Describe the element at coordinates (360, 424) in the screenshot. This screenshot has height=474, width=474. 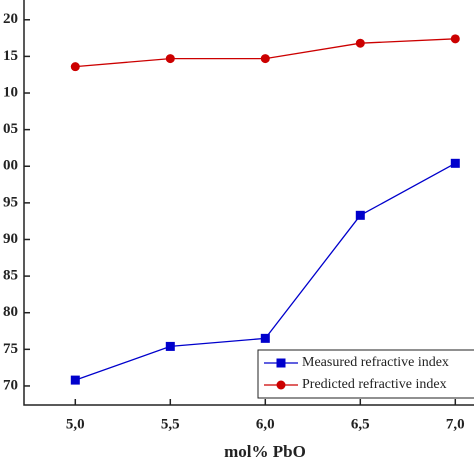
I see `x-tick-label: 6,5` at that location.